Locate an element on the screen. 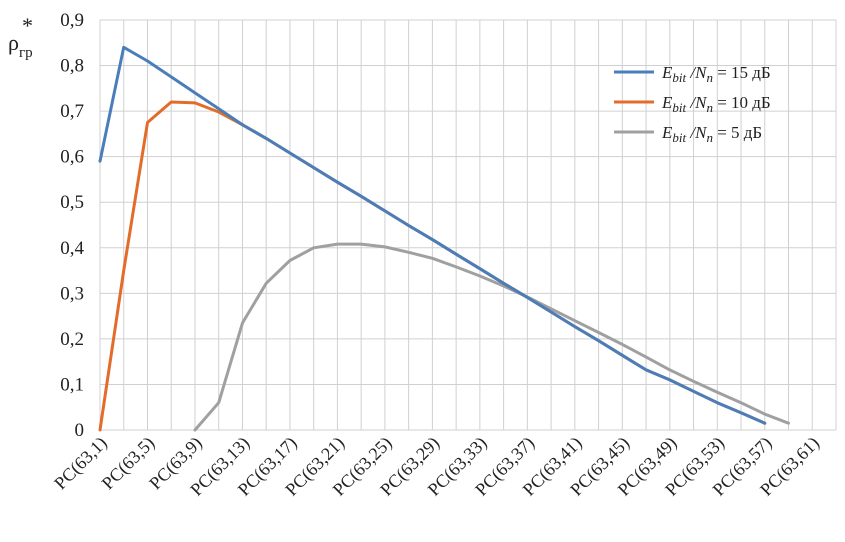  legend-label-1: Ebit /Nn = 15 дБ is located at coordinates (716, 74).